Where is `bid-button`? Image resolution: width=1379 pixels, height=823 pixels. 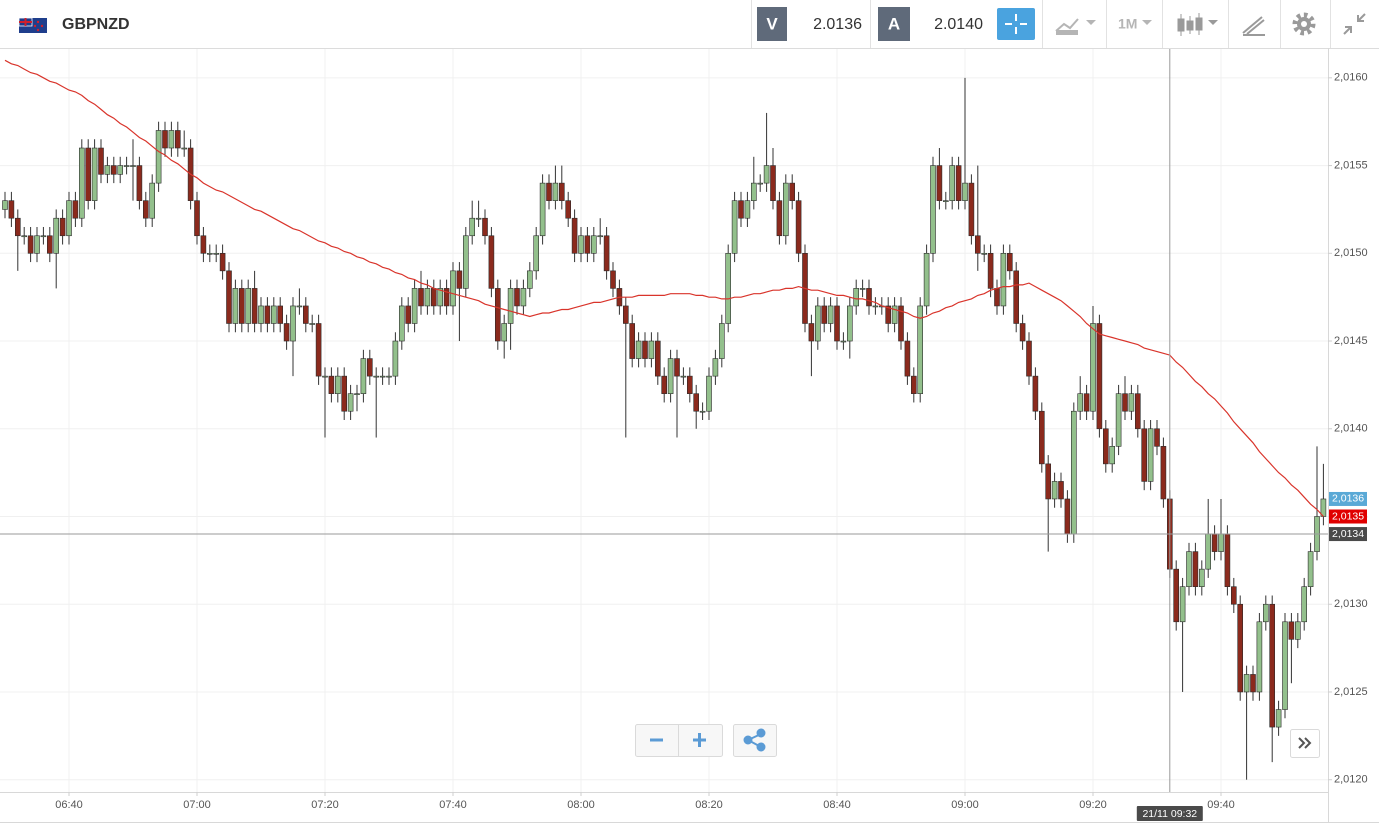 bid-button is located at coordinates (772, 24).